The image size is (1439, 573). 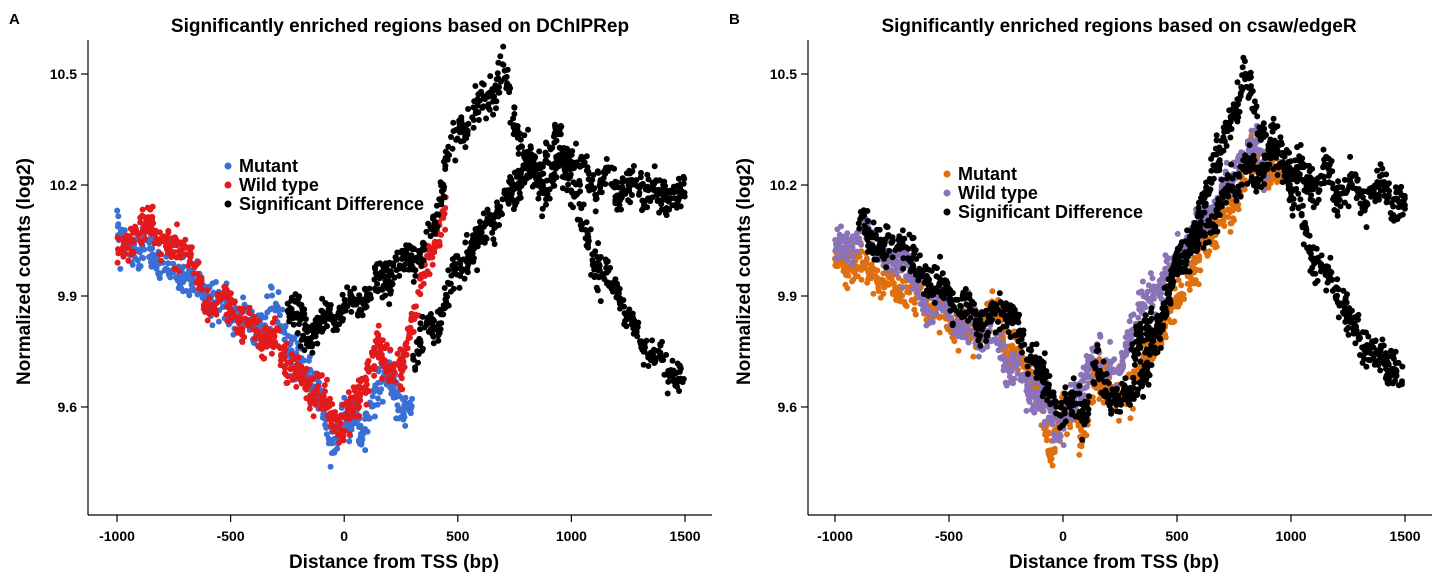 What do you see at coordinates (1404, 536) in the screenshot?
I see `x-tick-label: 1500` at bounding box center [1404, 536].